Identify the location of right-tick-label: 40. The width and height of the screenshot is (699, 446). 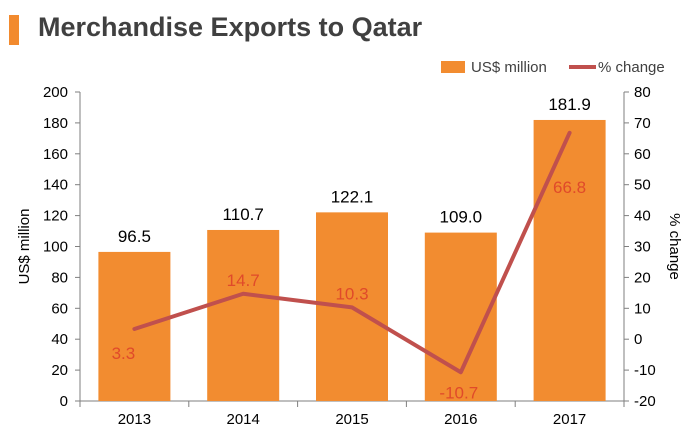
(642, 216).